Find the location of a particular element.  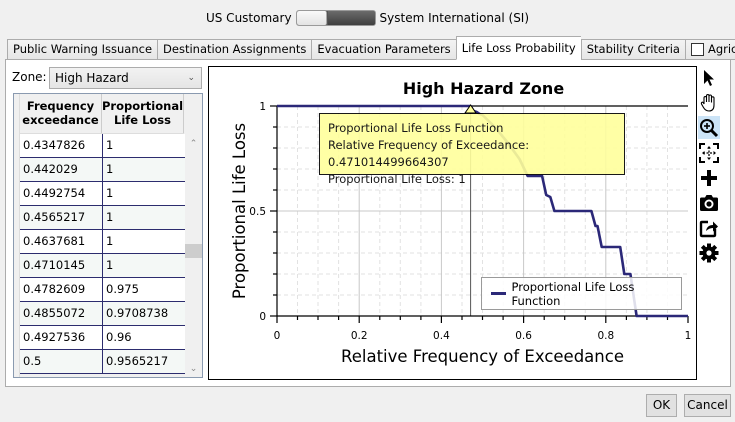

table-scrollbar: ⌃ ⌄ is located at coordinates (193, 255).